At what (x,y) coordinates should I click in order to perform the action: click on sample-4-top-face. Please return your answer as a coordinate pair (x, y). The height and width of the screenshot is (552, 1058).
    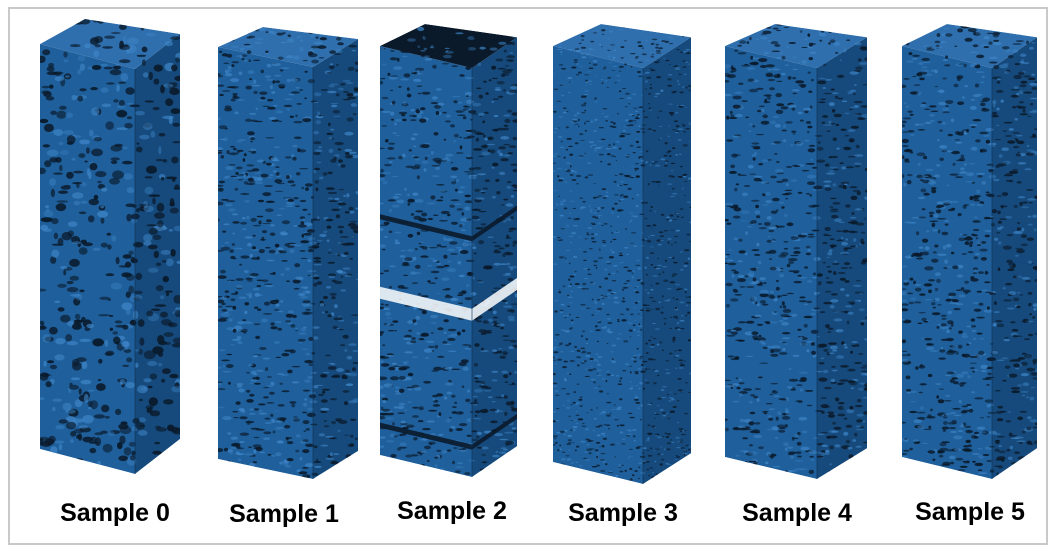
    Looking at the image, I should click on (796, 46).